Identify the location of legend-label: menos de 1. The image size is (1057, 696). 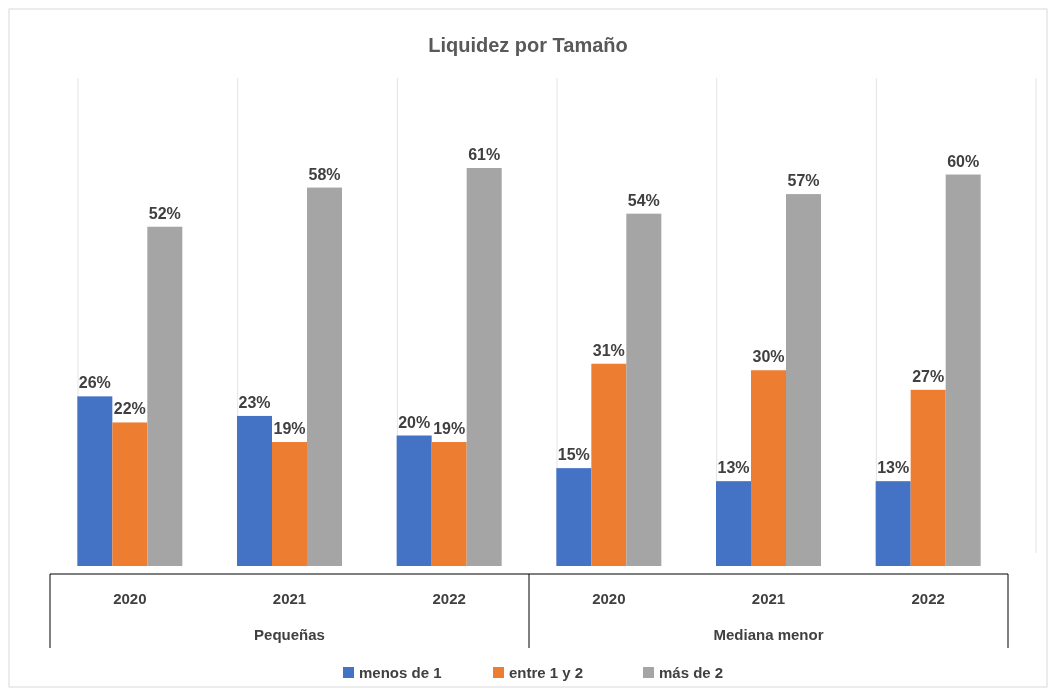
(400, 672).